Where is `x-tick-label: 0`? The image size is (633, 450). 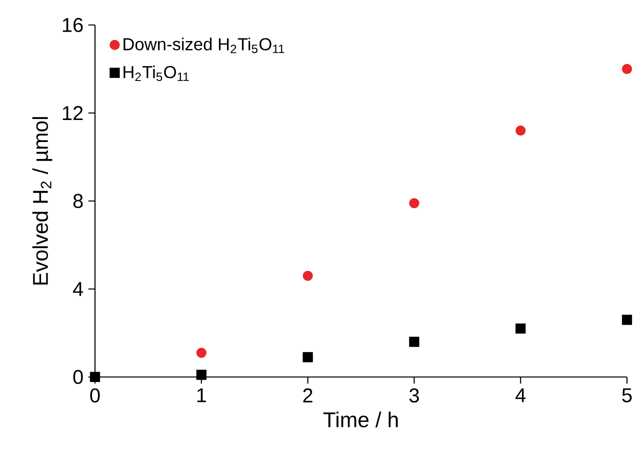
x-tick-label: 0 is located at coordinates (95, 395).